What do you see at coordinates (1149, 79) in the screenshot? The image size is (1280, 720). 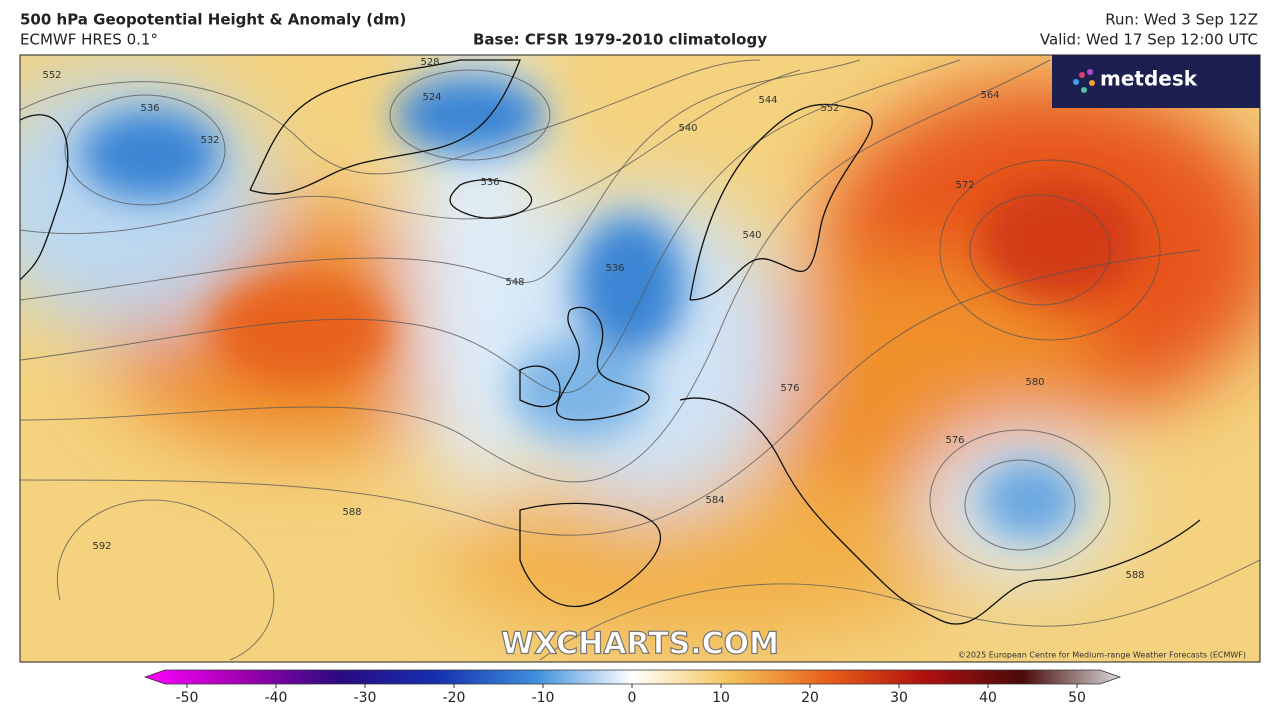 I see `logo: metdesk` at bounding box center [1149, 79].